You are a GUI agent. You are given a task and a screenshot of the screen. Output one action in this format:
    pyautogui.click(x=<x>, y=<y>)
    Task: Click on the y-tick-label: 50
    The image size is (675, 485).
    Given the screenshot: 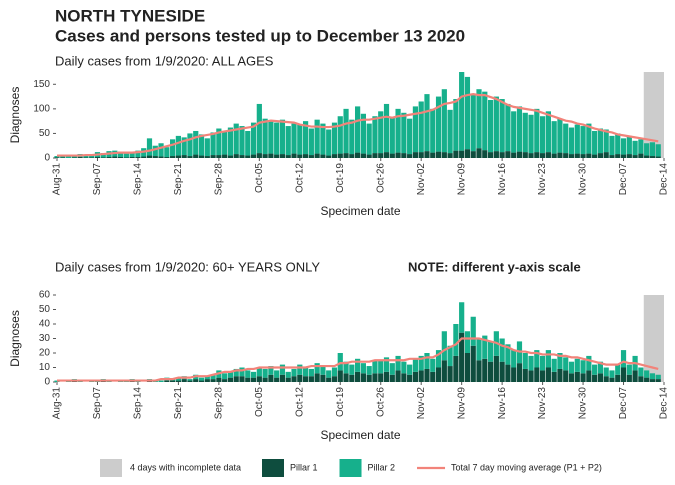 What is the action you would take?
    pyautogui.click(x=45, y=133)
    